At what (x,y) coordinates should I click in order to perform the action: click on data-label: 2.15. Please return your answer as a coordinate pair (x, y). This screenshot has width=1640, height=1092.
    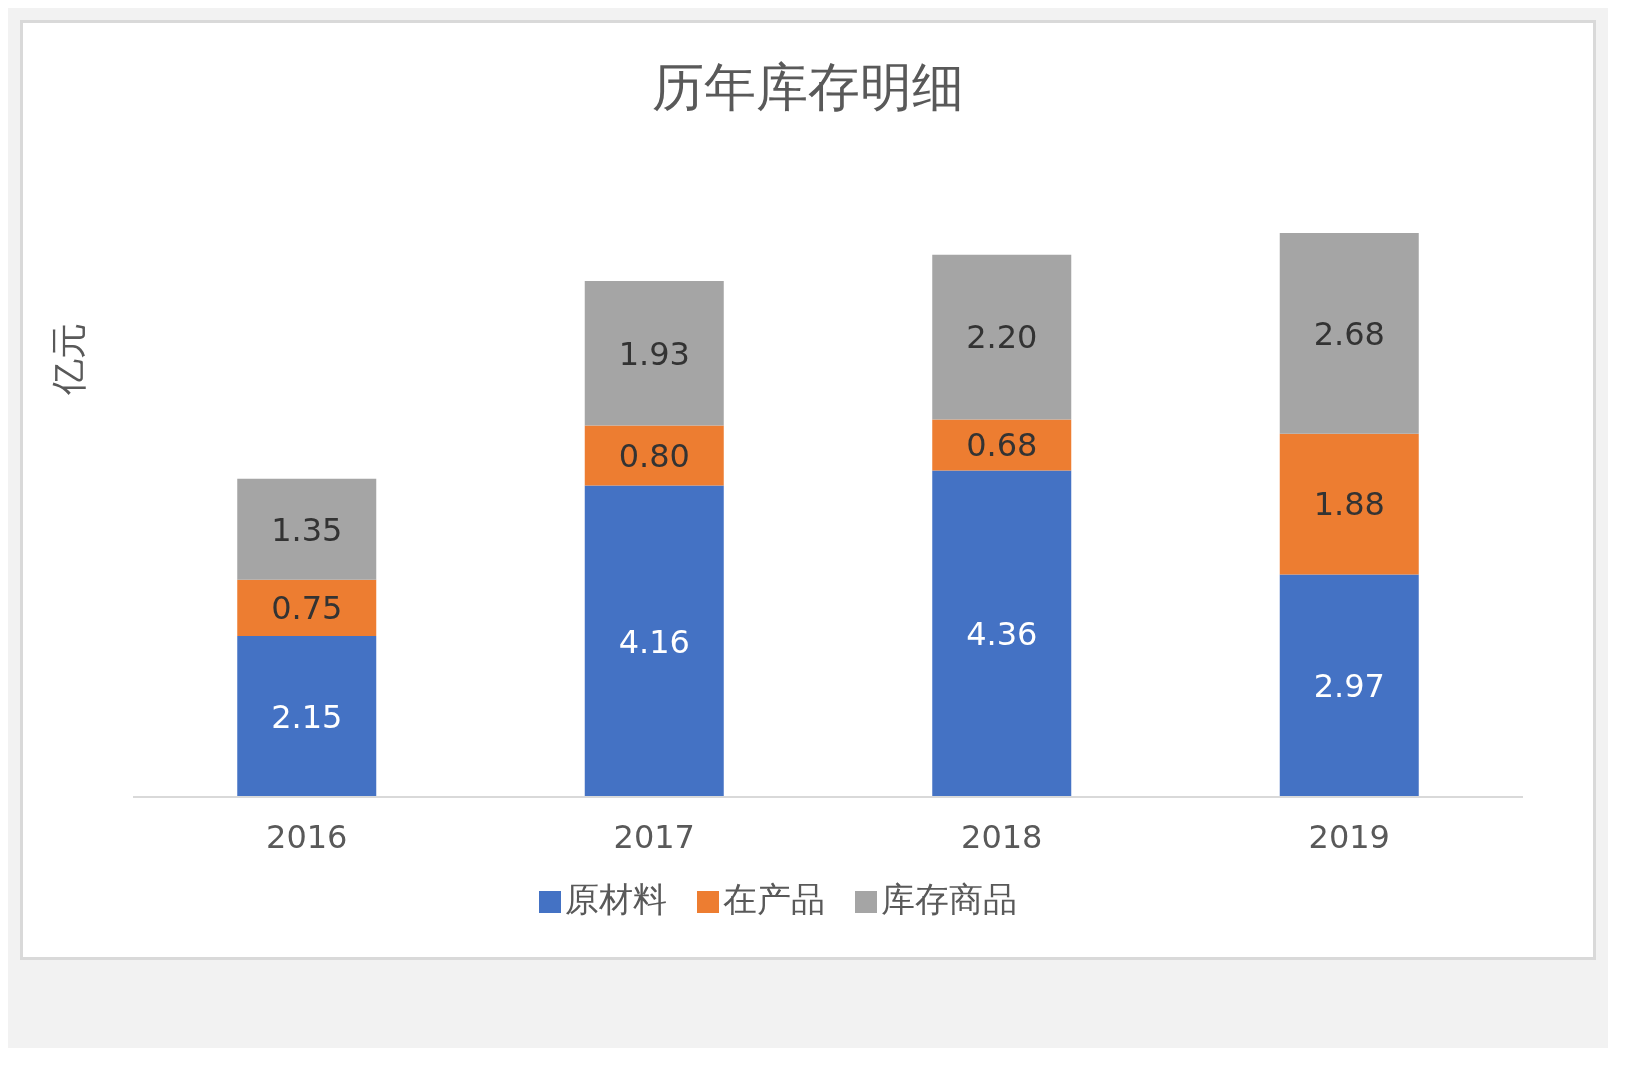
    Looking at the image, I should click on (307, 716).